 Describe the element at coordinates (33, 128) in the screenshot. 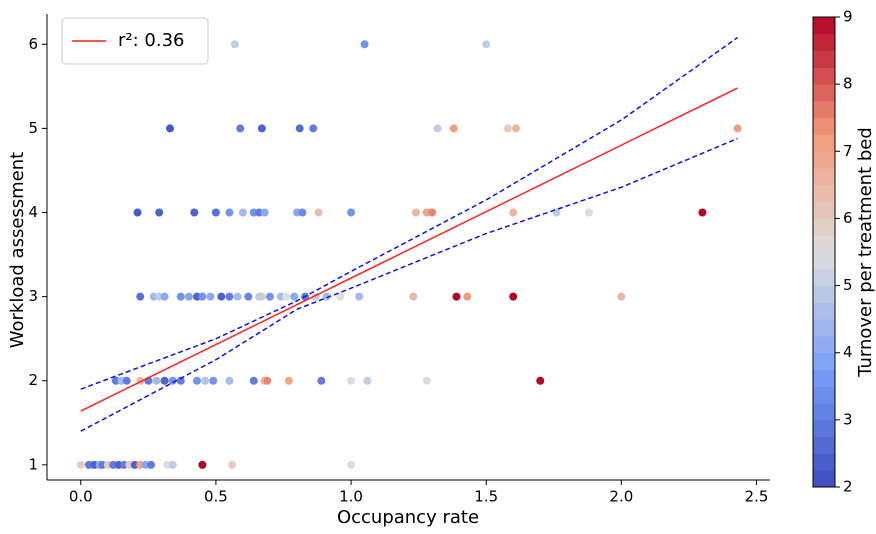

I see `y-tick-label: 5` at that location.